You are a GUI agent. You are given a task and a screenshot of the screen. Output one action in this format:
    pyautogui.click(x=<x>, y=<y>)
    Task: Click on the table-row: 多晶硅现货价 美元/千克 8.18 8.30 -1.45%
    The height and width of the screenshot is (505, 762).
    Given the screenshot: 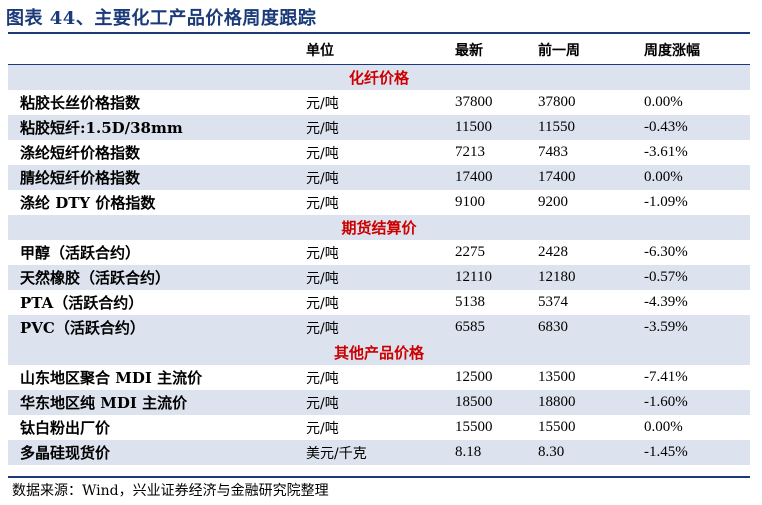 What is the action you would take?
    pyautogui.click(x=379, y=452)
    